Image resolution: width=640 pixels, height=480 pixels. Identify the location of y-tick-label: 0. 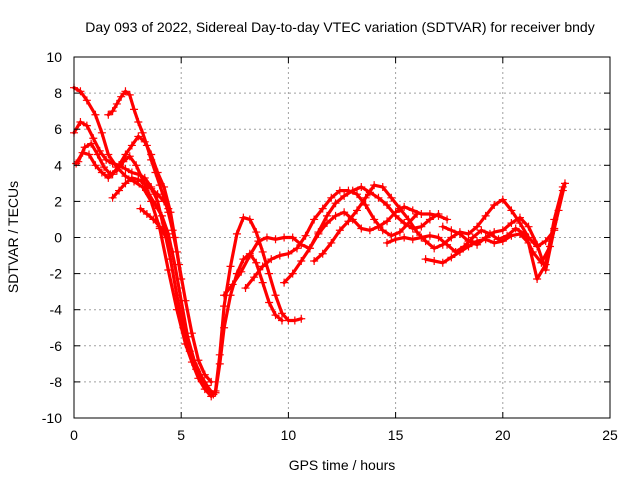
(58, 238).